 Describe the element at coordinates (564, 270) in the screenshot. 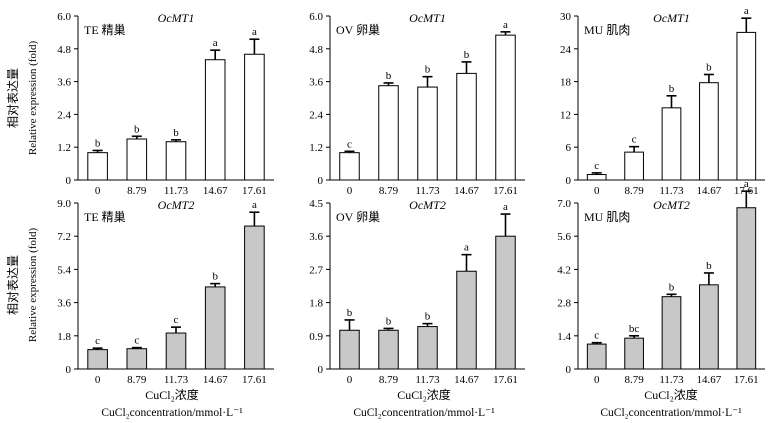

I see `y-tick-label: 4.2` at that location.